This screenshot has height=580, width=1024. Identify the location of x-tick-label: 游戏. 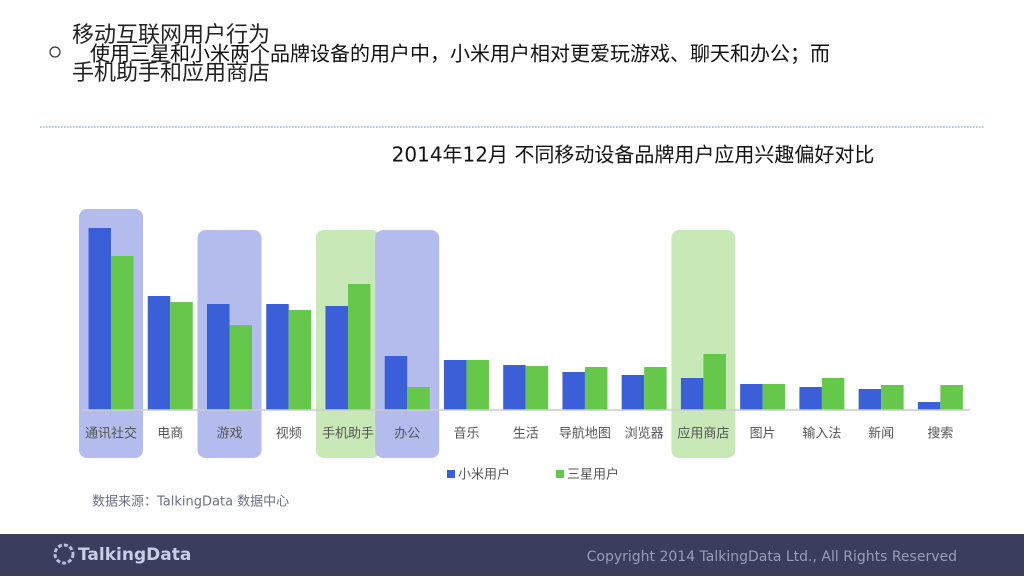
(229, 434).